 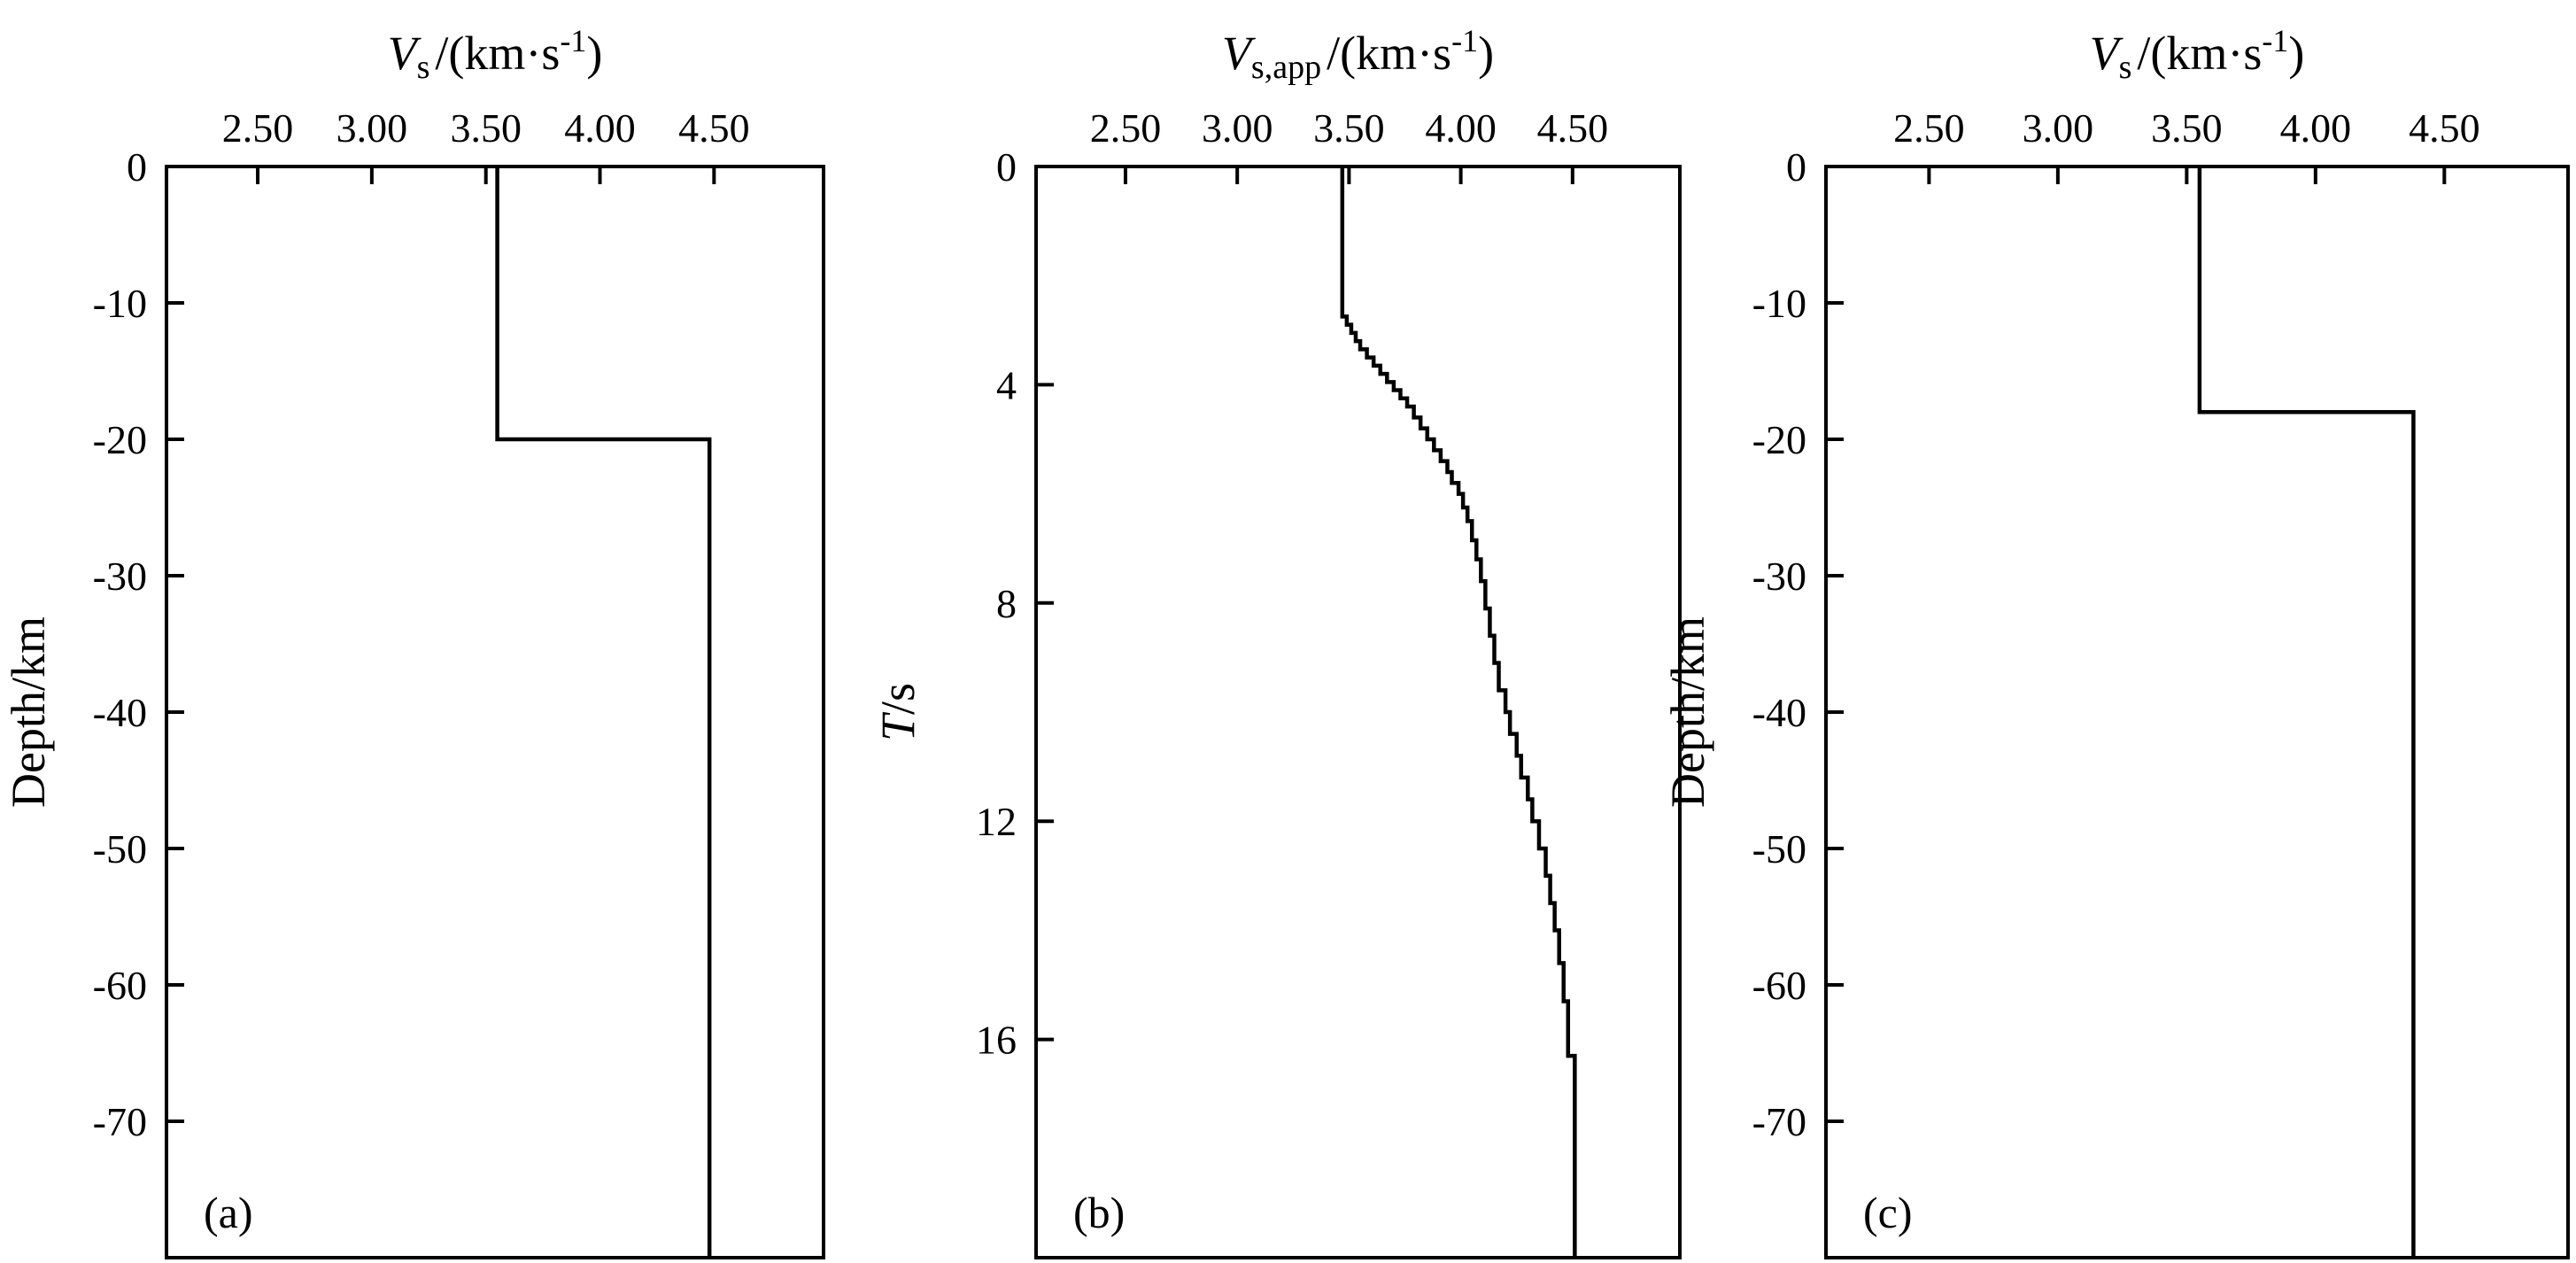 I want to click on panel-label: (b), so click(x=1099, y=1212).